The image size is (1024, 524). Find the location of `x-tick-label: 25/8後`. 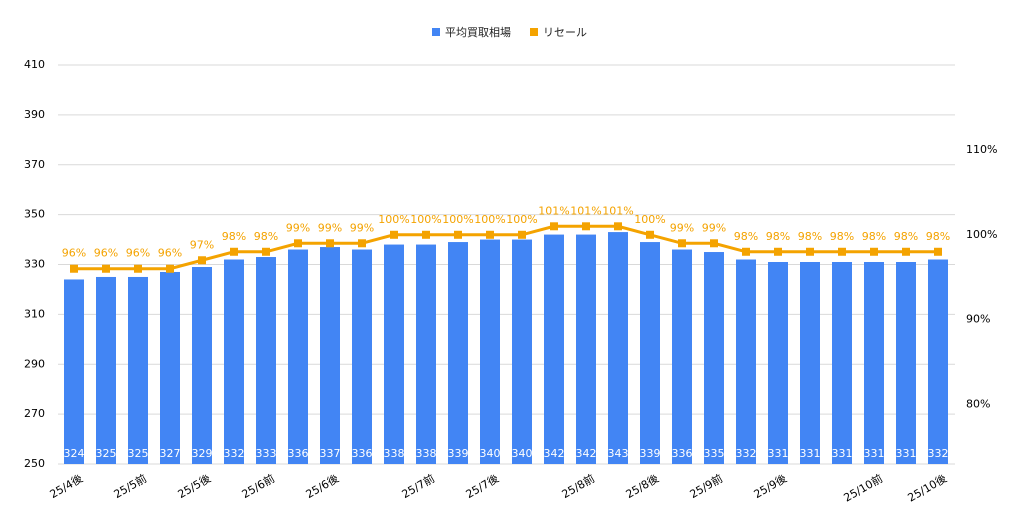

x-tick-label: 25/8後 is located at coordinates (642, 486).